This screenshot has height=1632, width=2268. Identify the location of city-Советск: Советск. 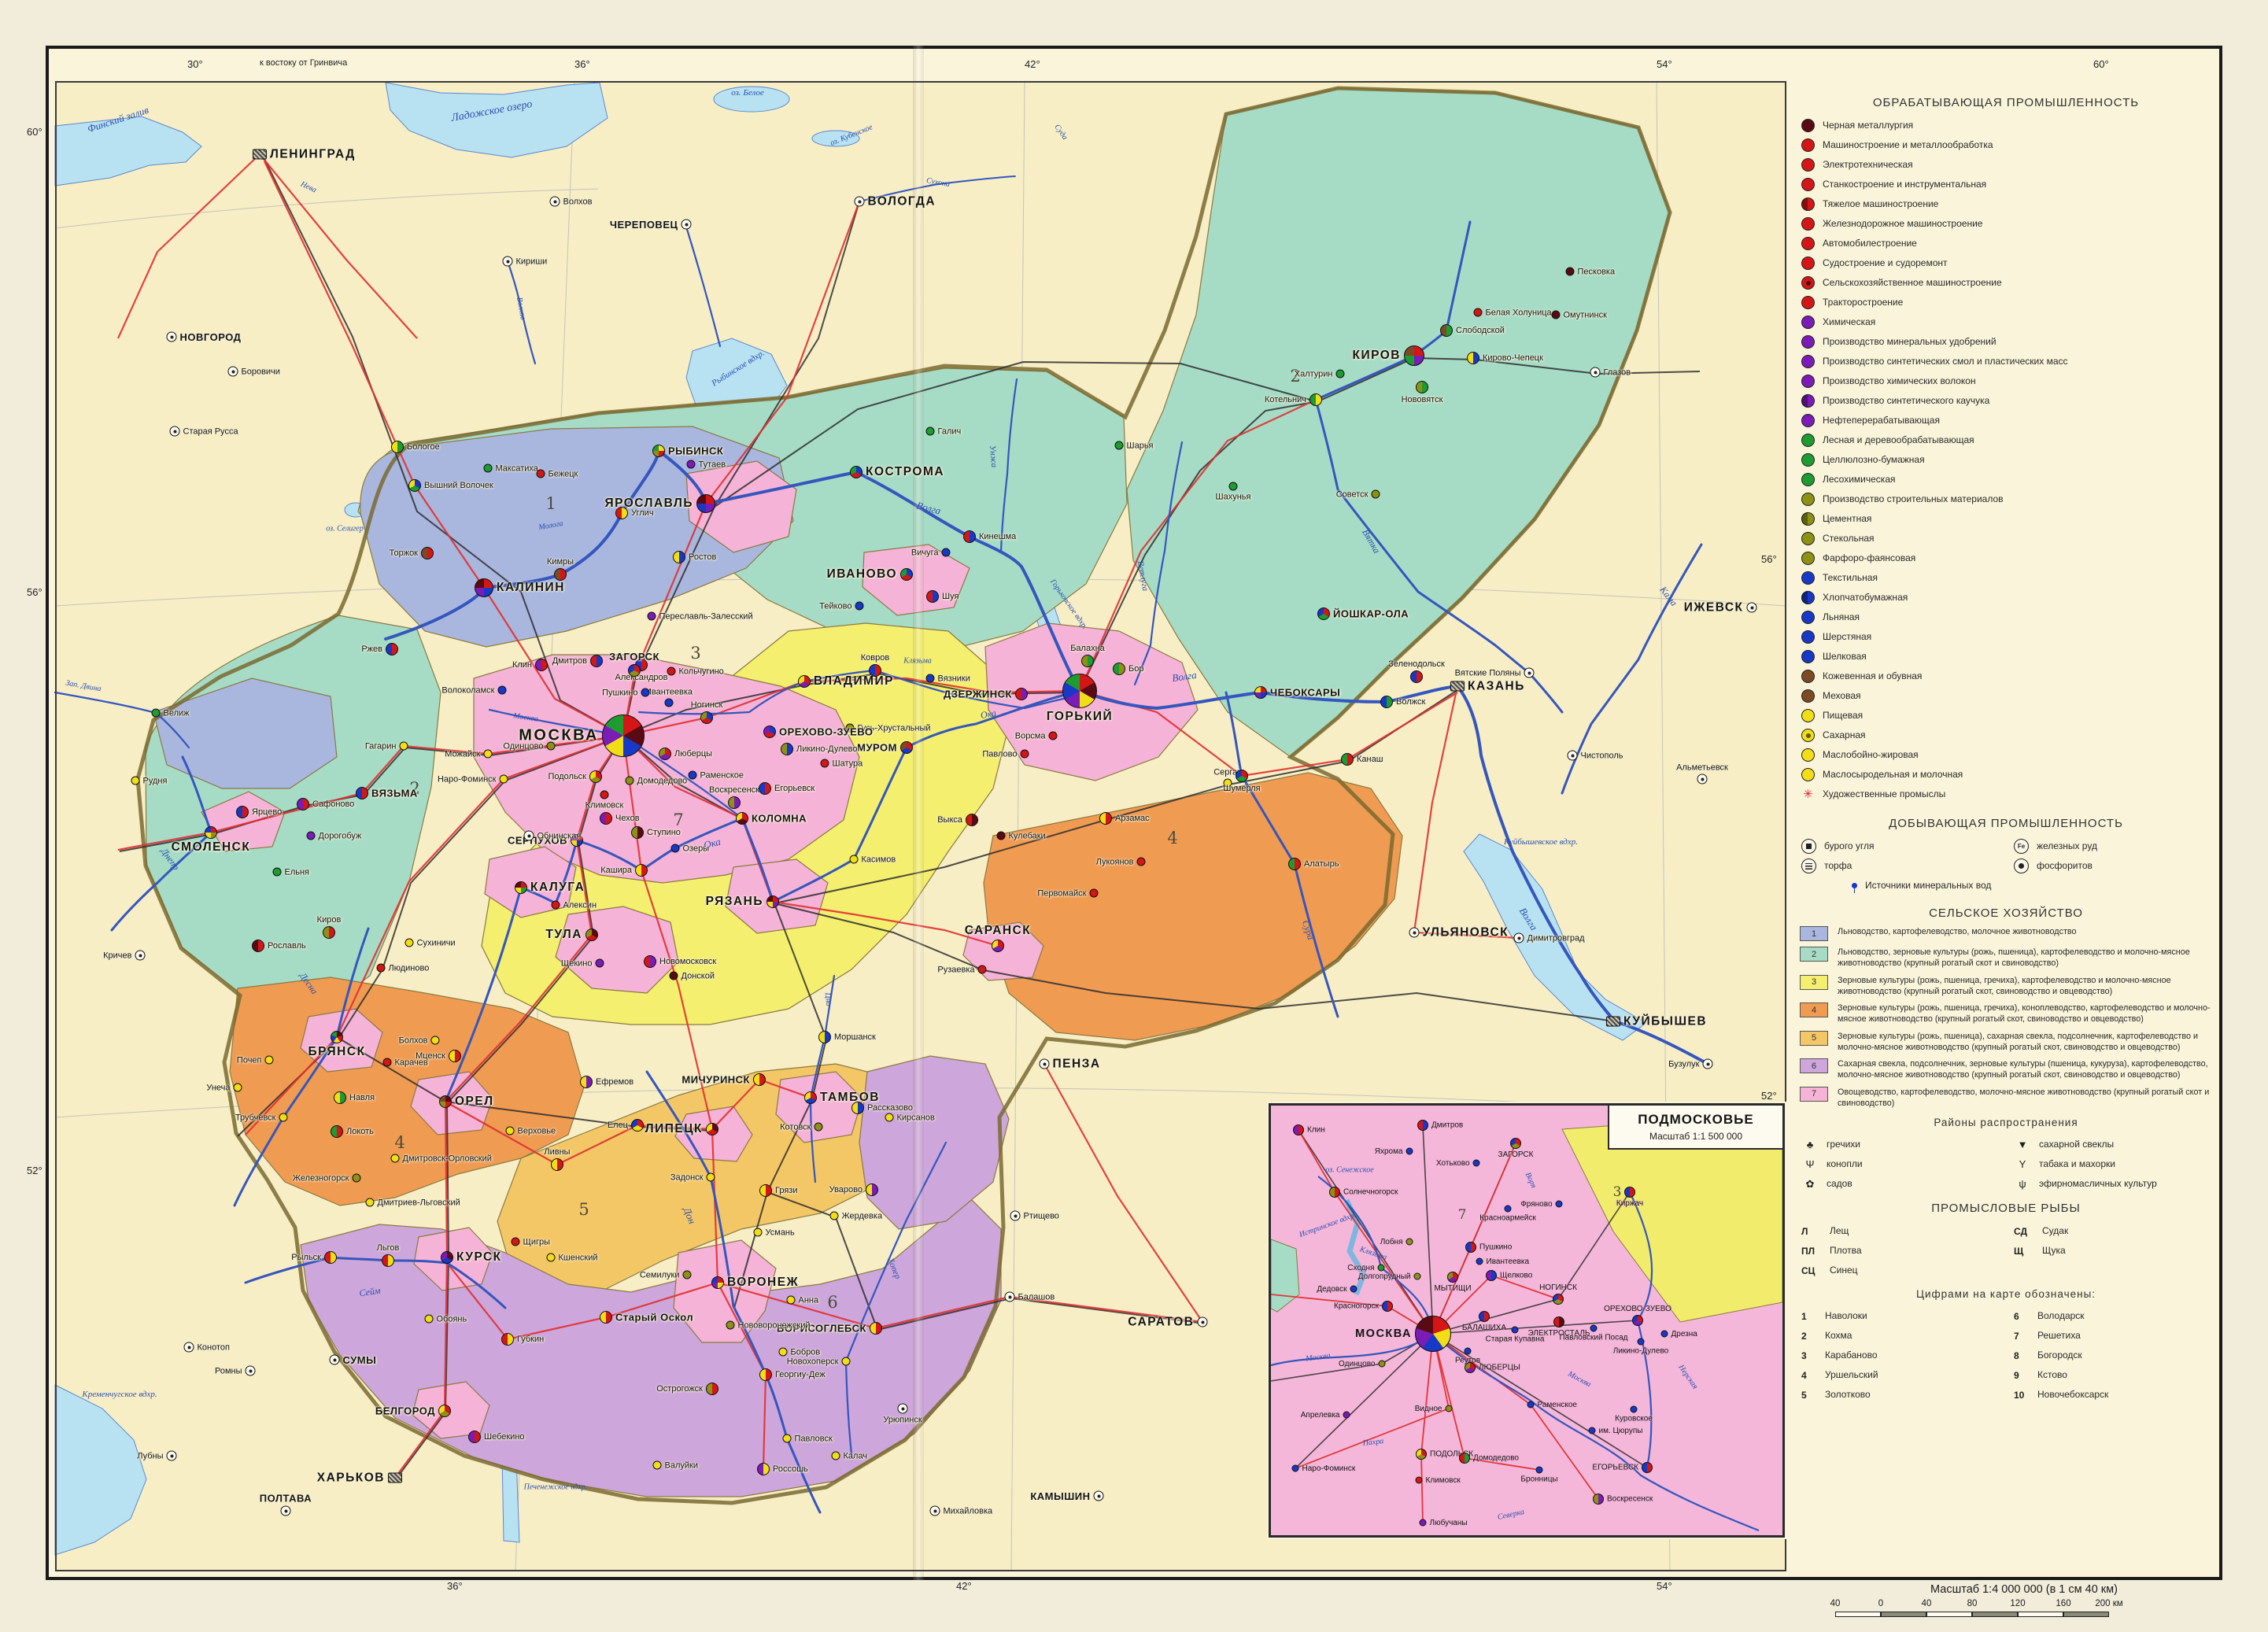
(1358, 494).